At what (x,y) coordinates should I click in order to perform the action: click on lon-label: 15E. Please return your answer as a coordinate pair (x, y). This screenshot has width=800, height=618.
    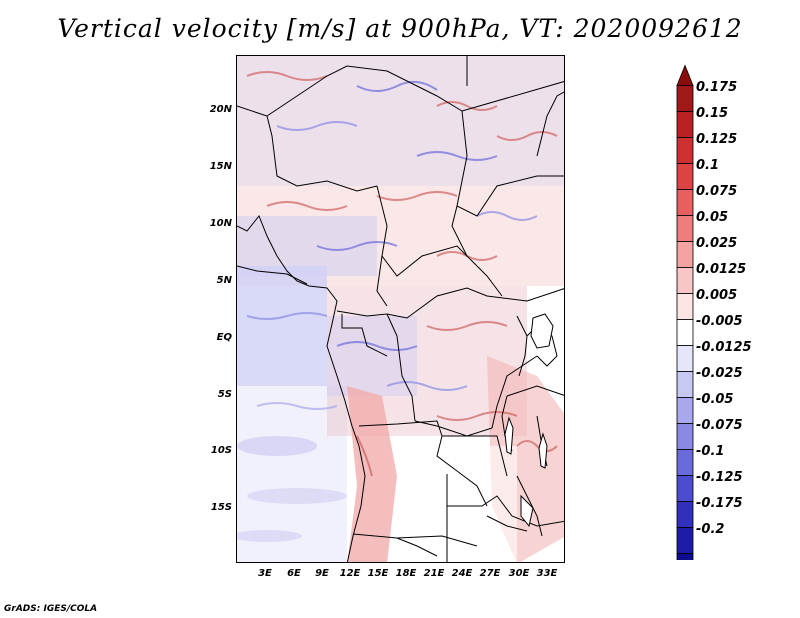
    Looking at the image, I should click on (378, 573).